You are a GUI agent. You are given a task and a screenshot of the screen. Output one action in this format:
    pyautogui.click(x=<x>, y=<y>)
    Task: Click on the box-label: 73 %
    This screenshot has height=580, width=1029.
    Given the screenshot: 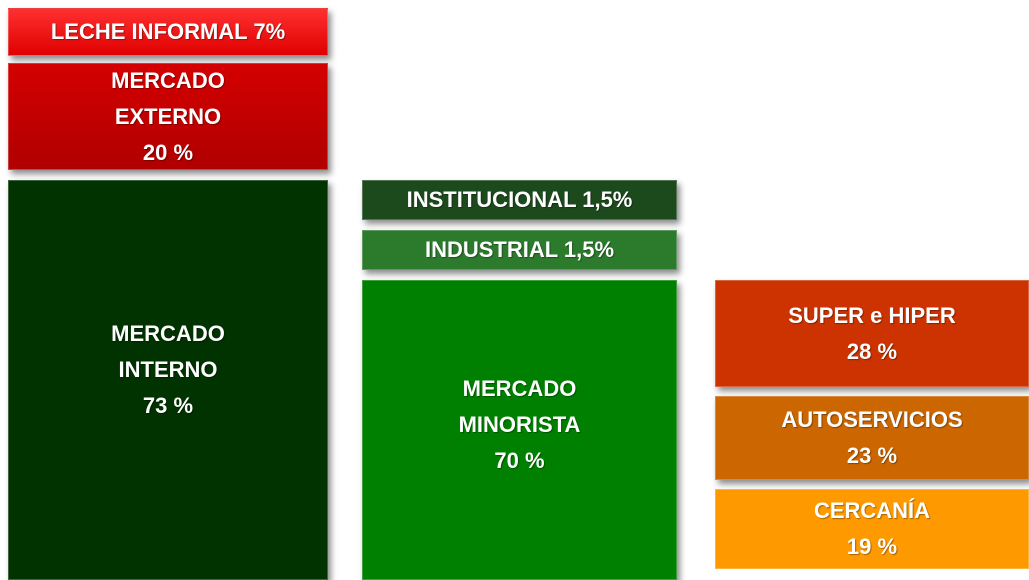 What is the action you would take?
    pyautogui.click(x=168, y=405)
    